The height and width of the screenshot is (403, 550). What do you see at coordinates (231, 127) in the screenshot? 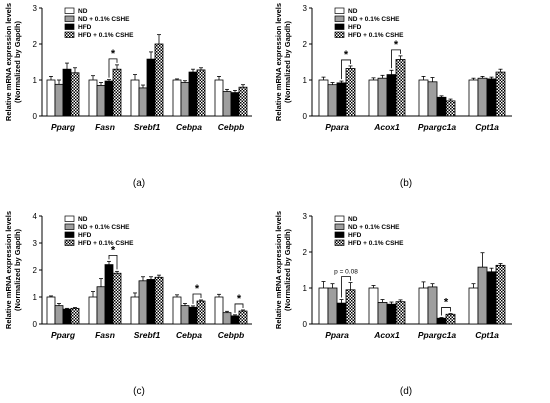
I see `x-tick-label: Cebpb` at bounding box center [231, 127].